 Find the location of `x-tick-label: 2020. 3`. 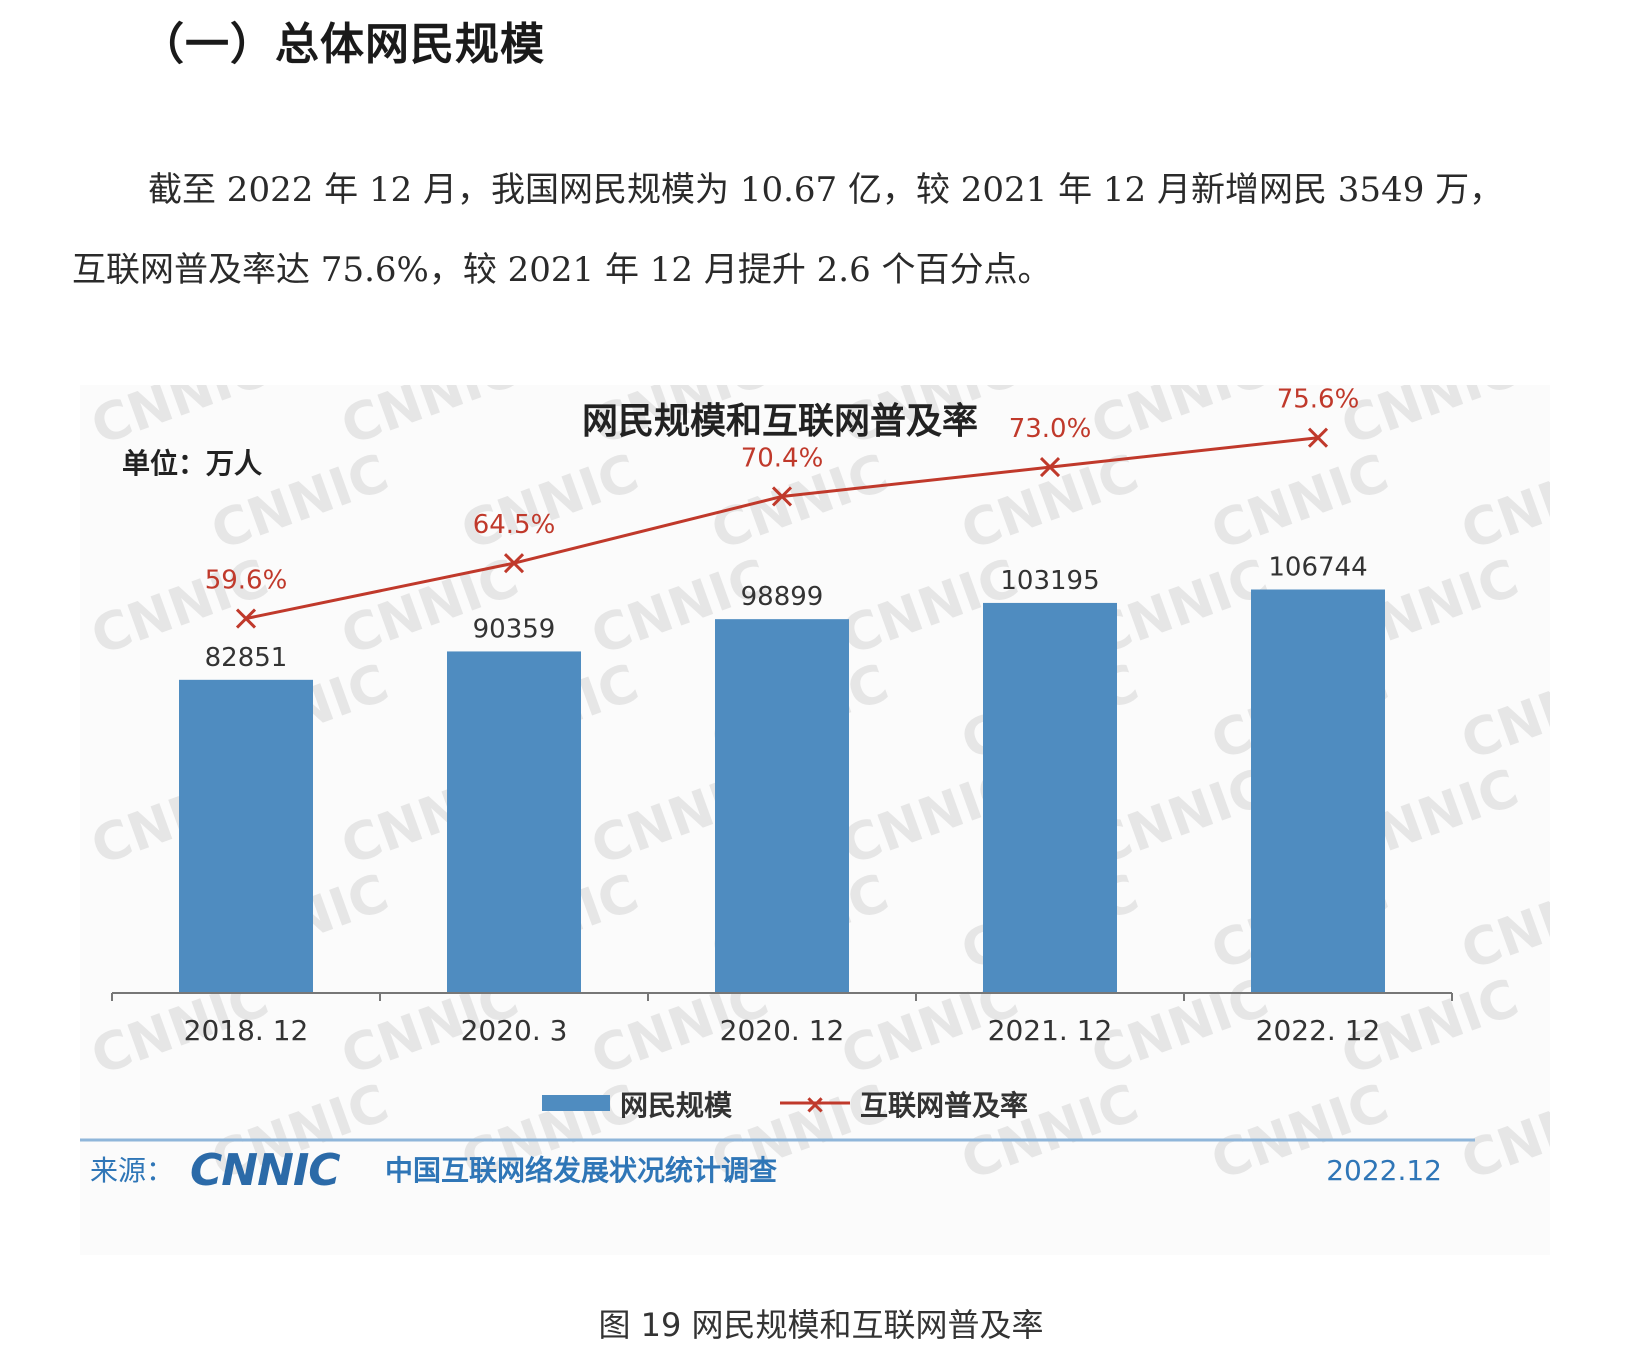

x-tick-label: 2020. 3 is located at coordinates (514, 1030).